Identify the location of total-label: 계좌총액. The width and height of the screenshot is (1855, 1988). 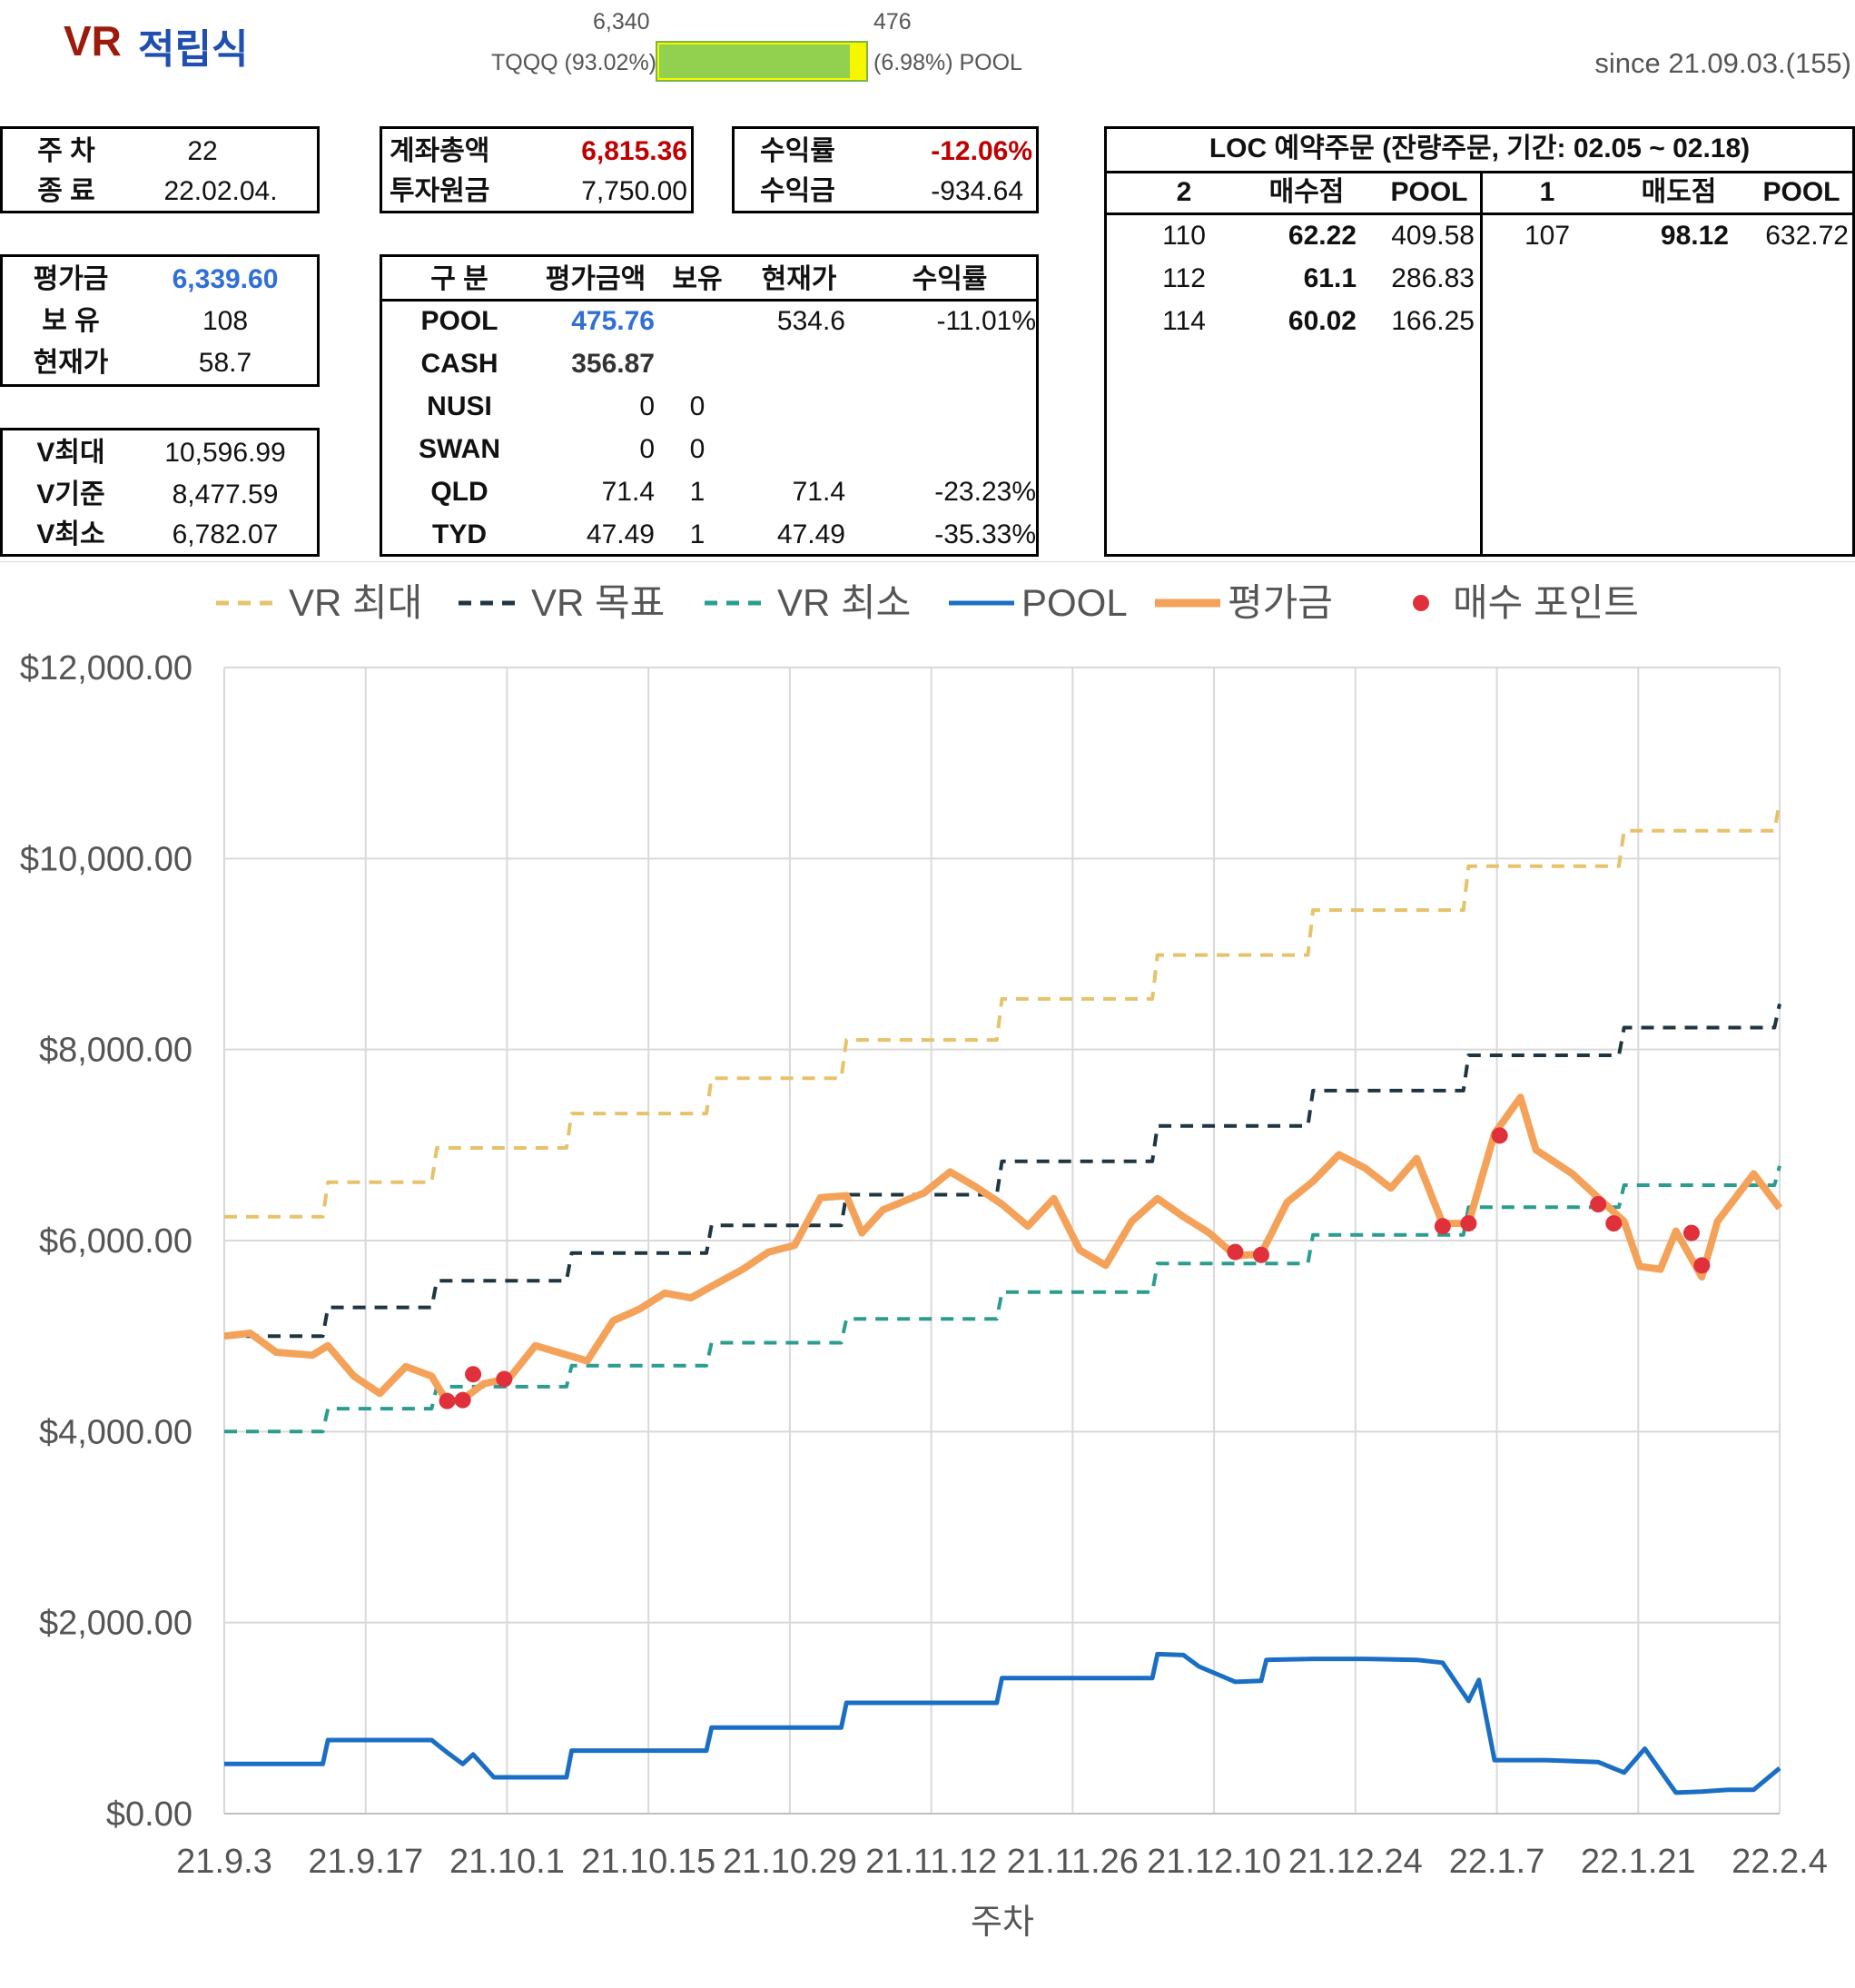
(440, 151).